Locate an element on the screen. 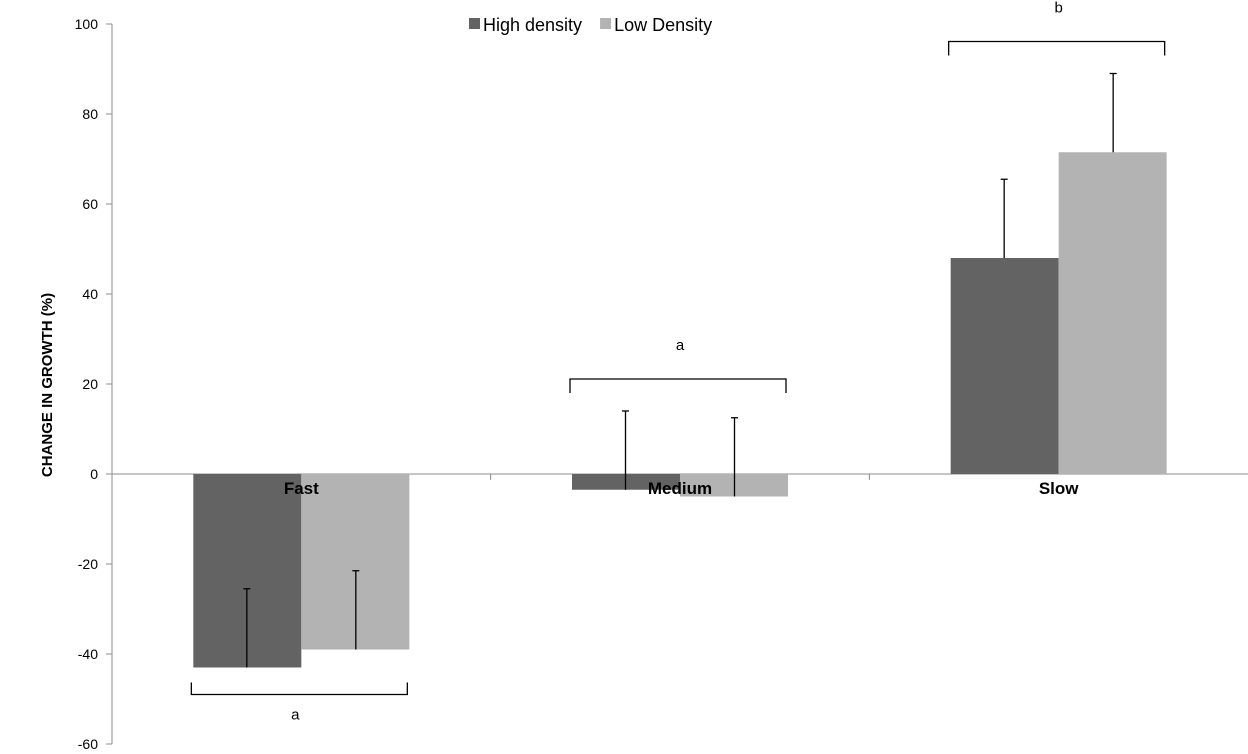 The width and height of the screenshot is (1248, 754). y-tick-label: -60 is located at coordinates (88, 744).